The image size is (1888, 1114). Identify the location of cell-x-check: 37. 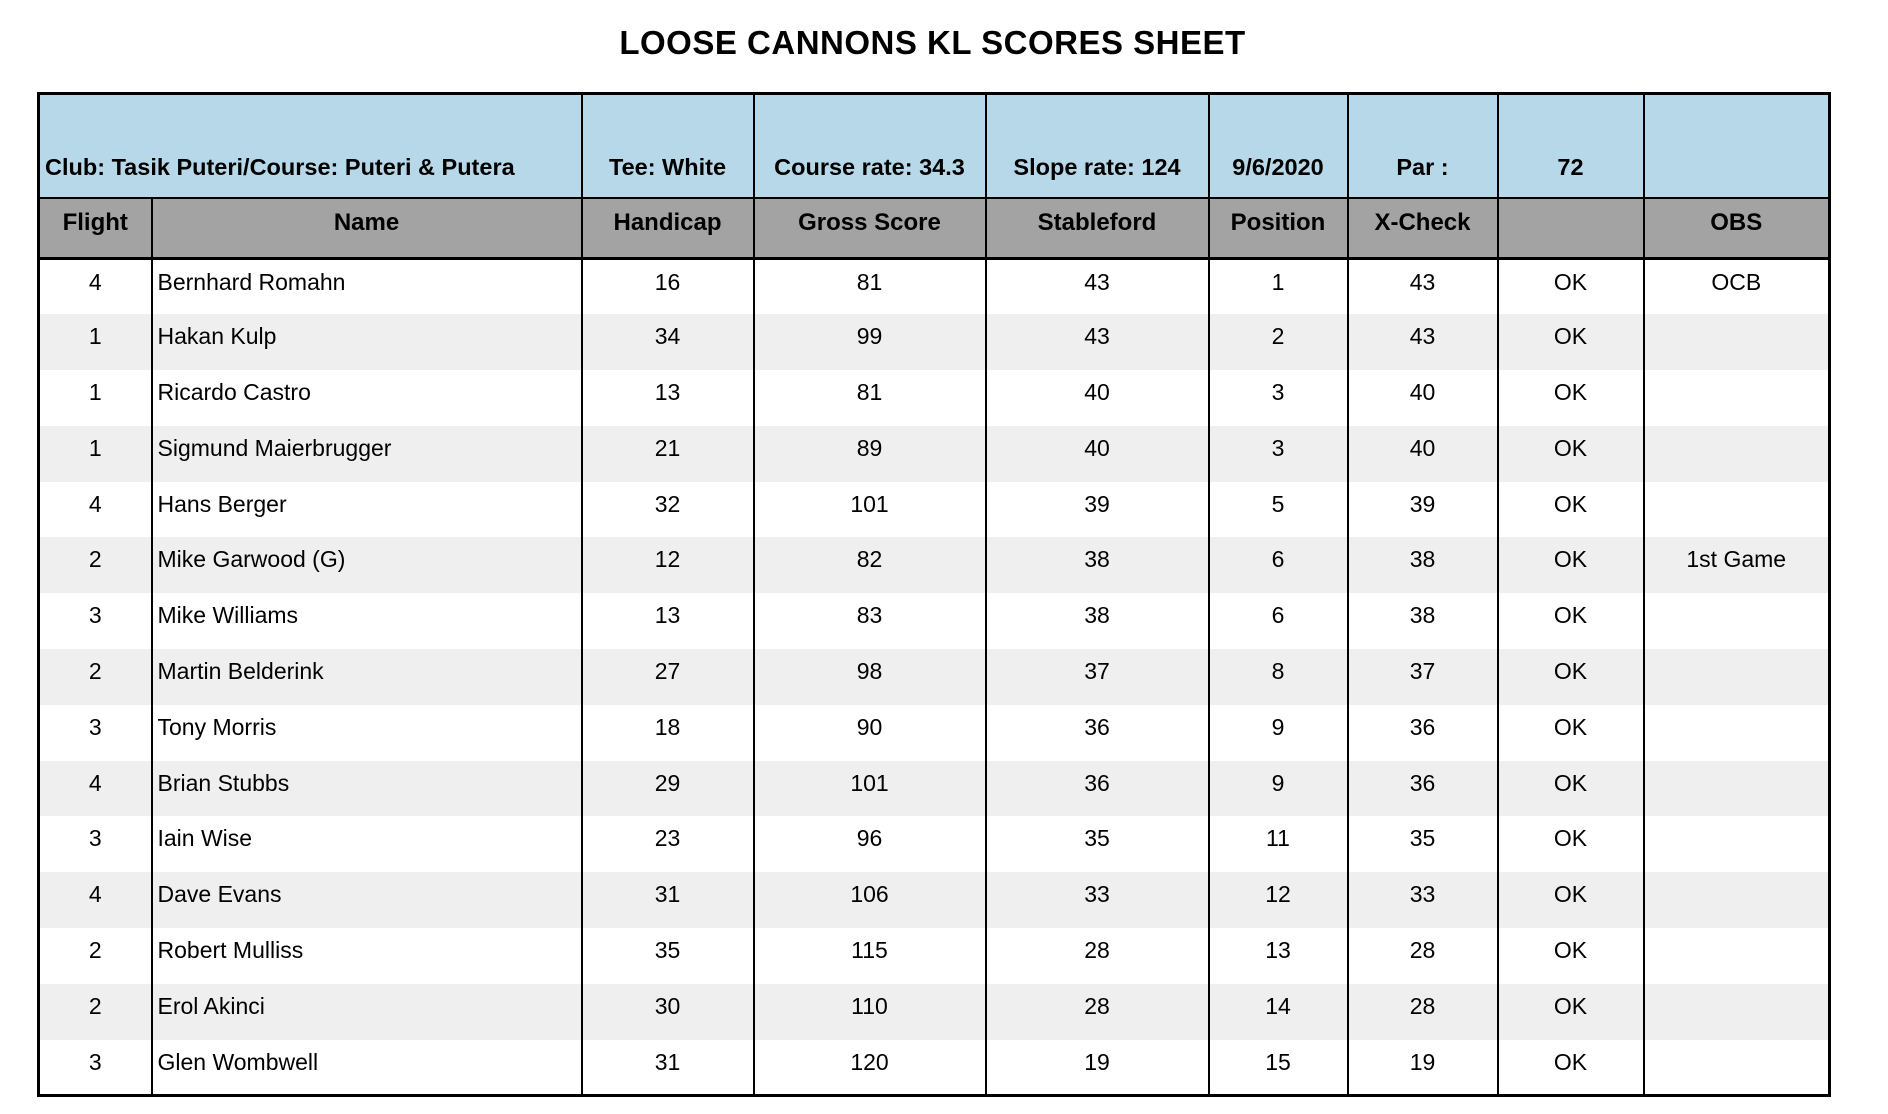
(1422, 677).